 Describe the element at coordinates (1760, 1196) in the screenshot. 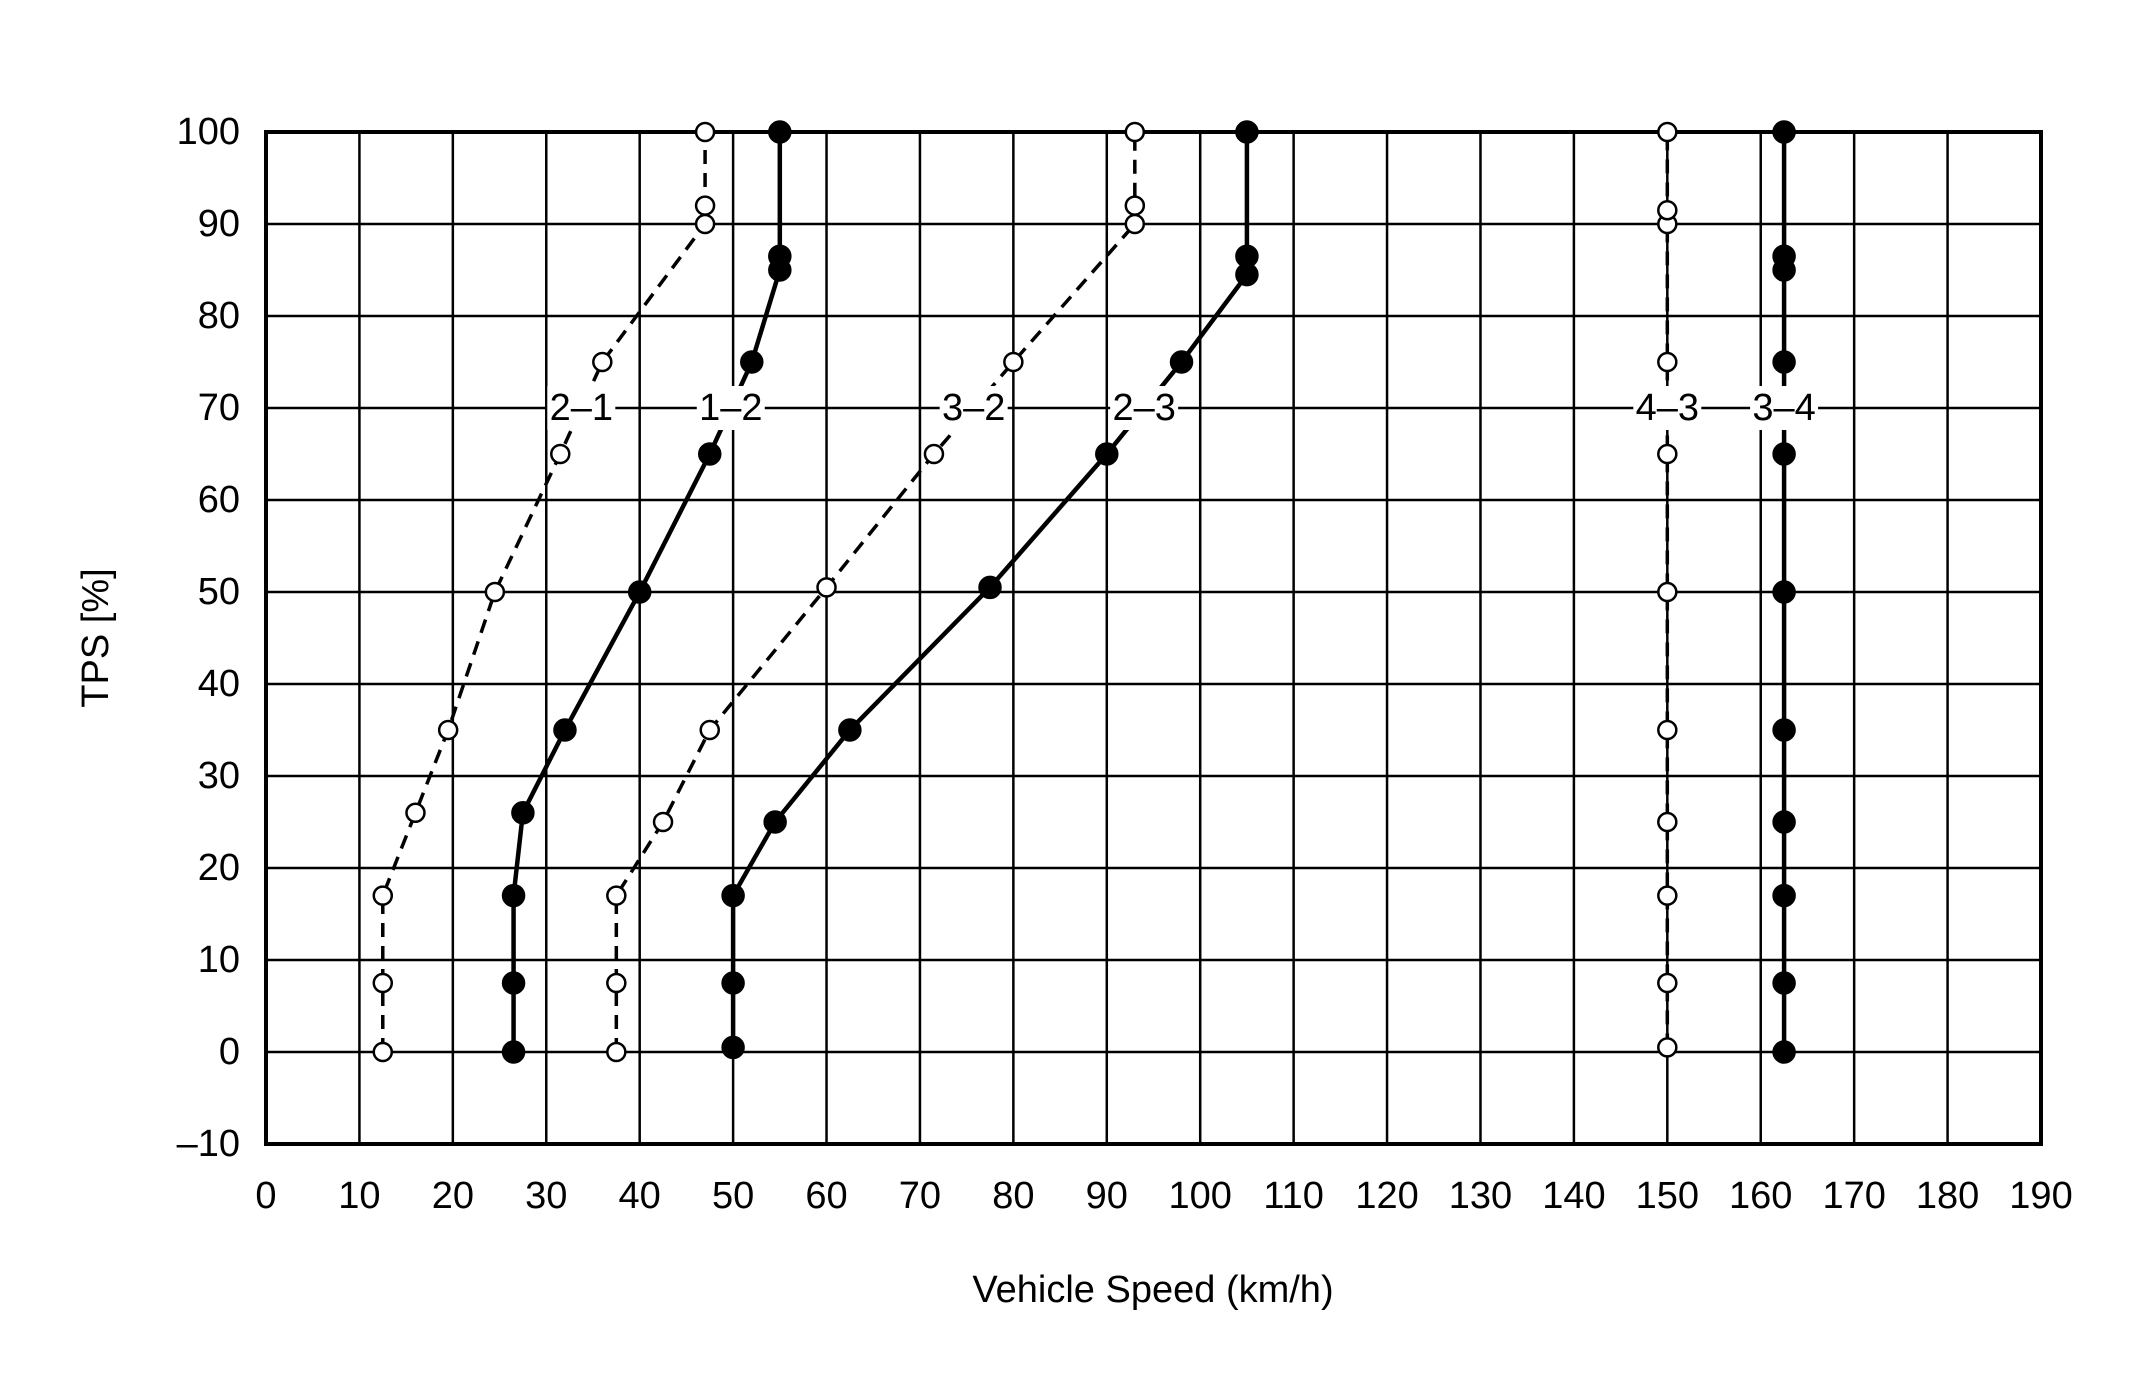

I see `x-tick-label: 160` at that location.